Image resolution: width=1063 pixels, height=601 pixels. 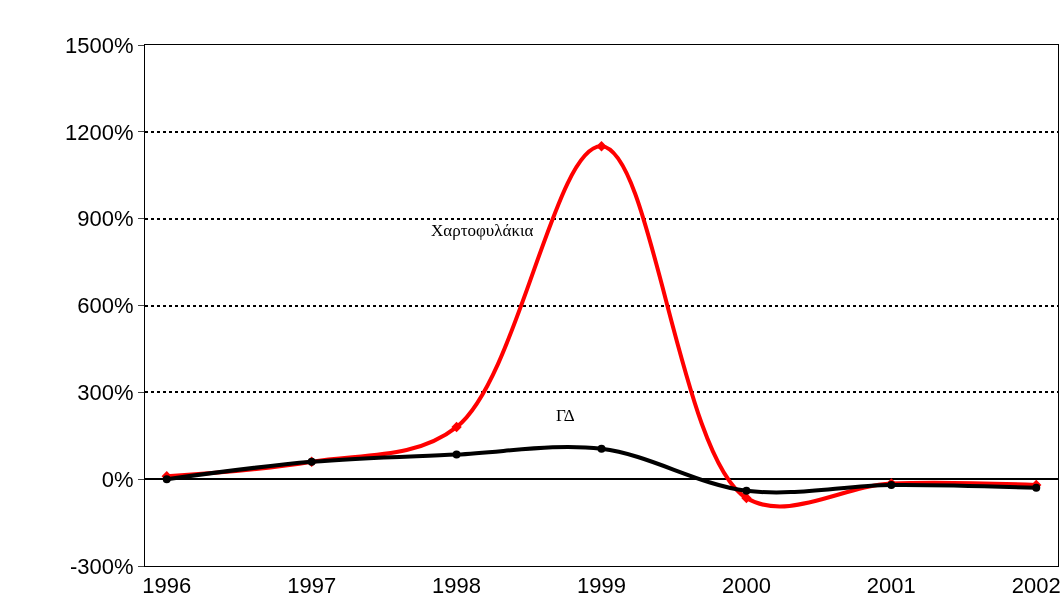 I want to click on x-tick-label: 2000, so click(x=746, y=586).